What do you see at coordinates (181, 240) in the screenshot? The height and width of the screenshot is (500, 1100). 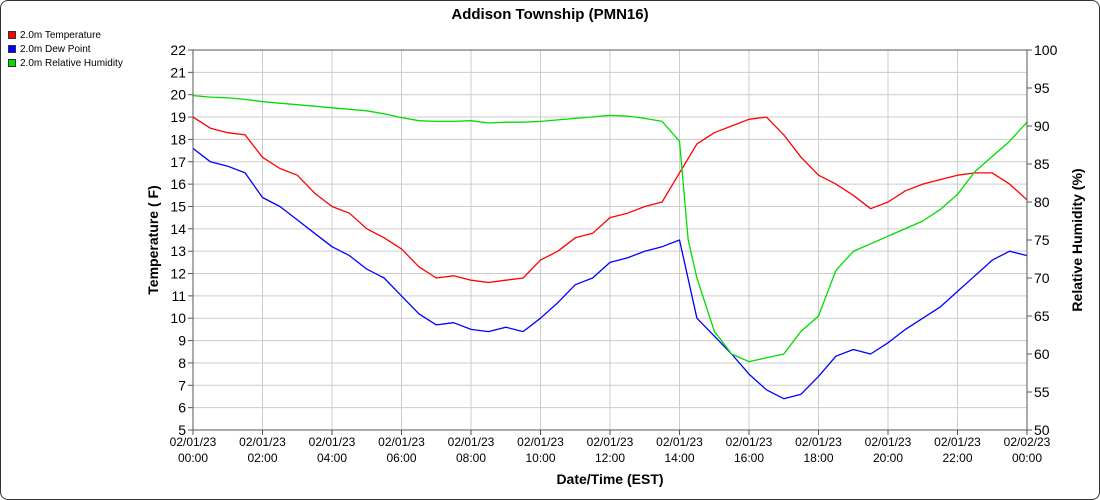 I see `left-y-axis: 5 6 7 8 9 10 11 12 13 14 15 16 17 18 19 20 21 22` at bounding box center [181, 240].